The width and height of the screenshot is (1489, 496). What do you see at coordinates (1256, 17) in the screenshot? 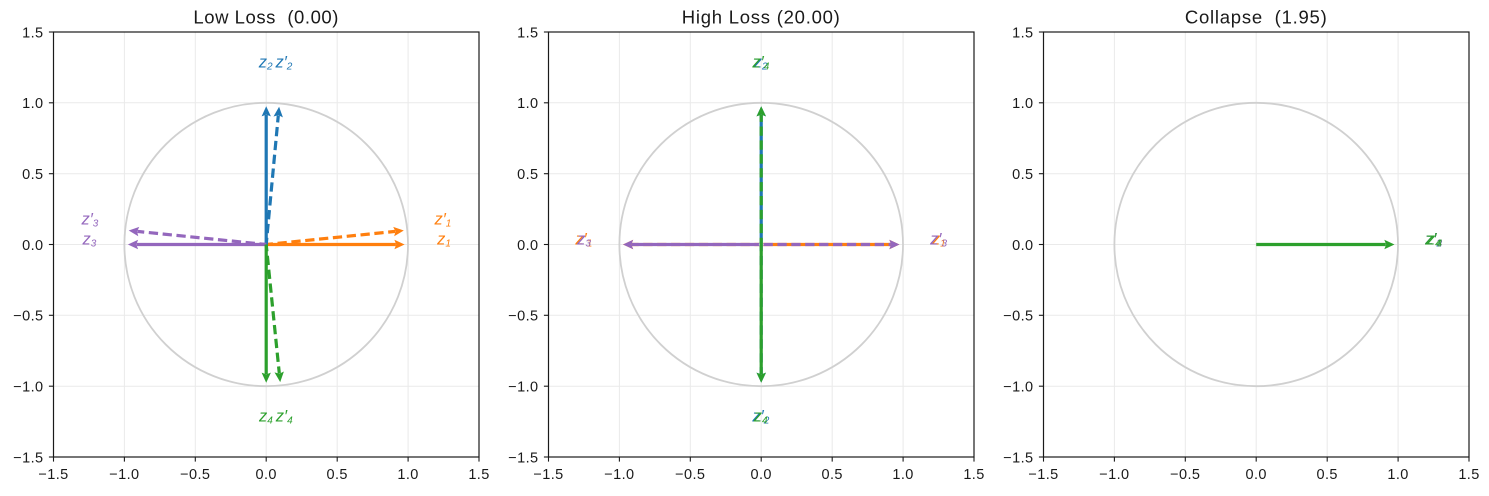
I see `svg-text: Collapse (1.95)` at bounding box center [1256, 17].